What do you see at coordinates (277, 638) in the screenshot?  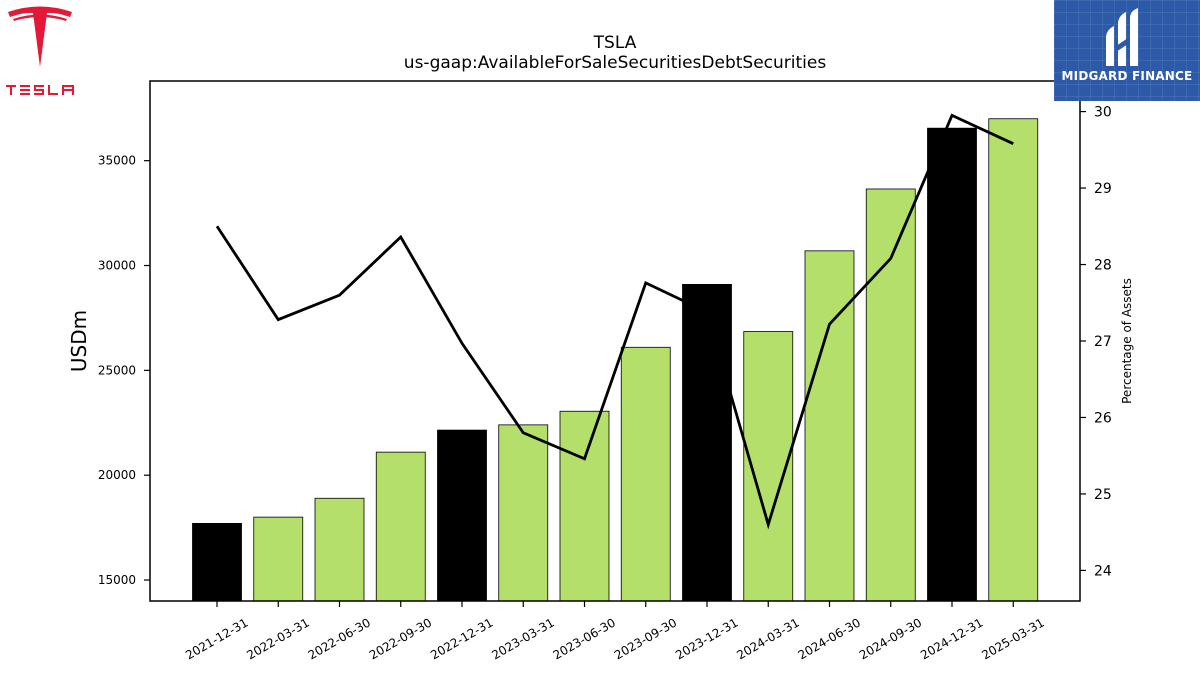 I see `x-tick-label: 2022-03-31` at bounding box center [277, 638].